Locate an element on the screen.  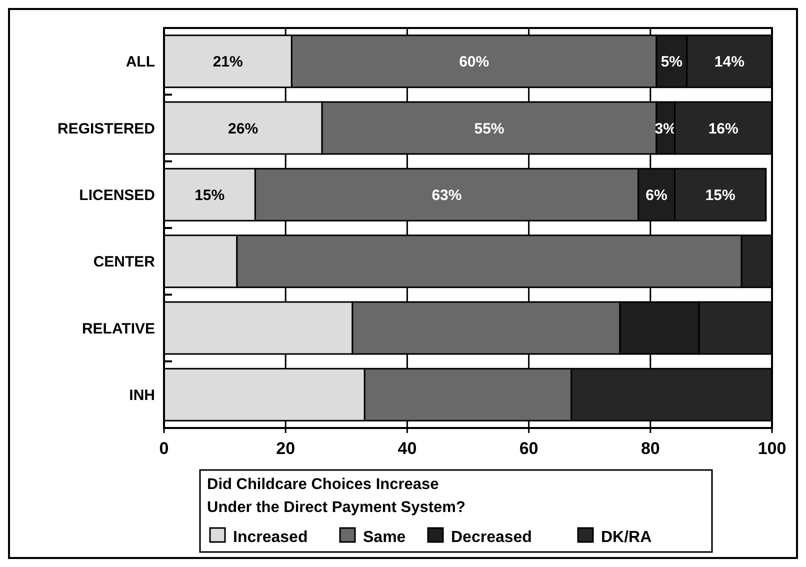
y-tick-label: RELATIVE is located at coordinates (118, 329).